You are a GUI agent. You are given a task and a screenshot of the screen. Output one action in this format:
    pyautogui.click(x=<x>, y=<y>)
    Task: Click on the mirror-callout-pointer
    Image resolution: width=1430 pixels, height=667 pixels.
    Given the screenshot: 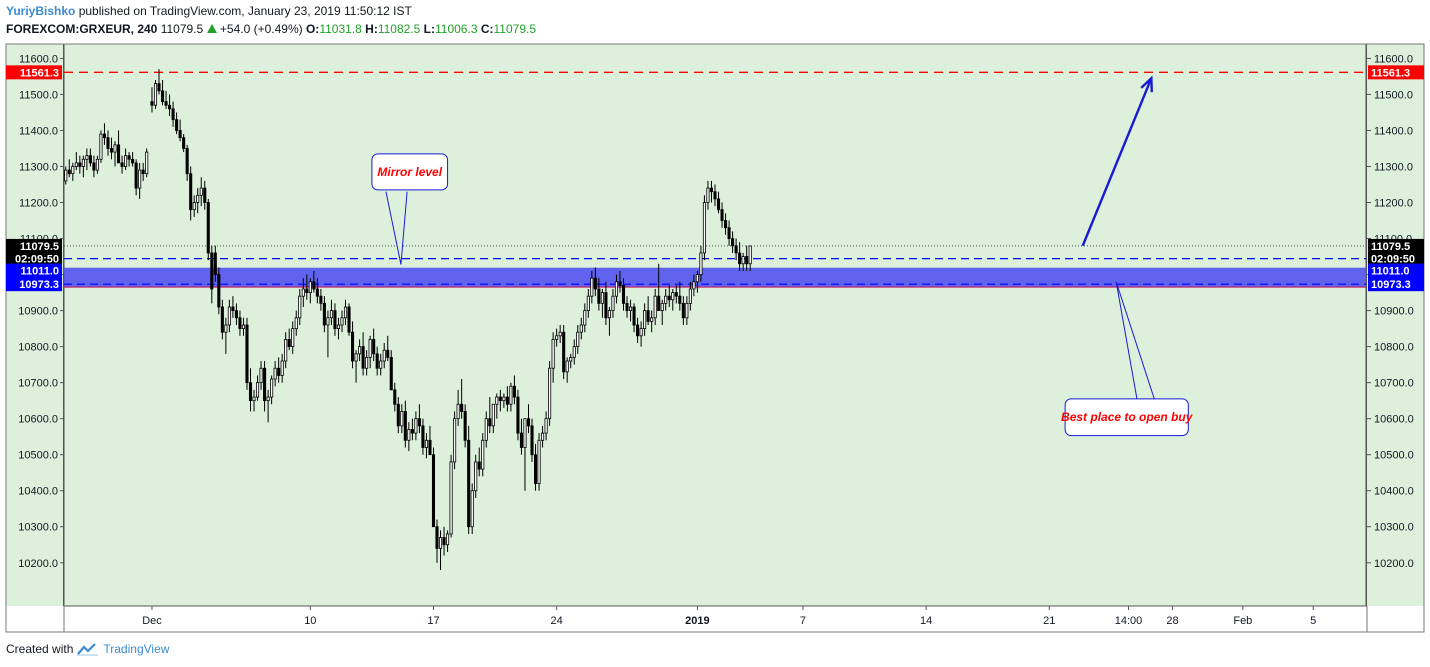 What is the action you would take?
    pyautogui.click(x=396, y=228)
    